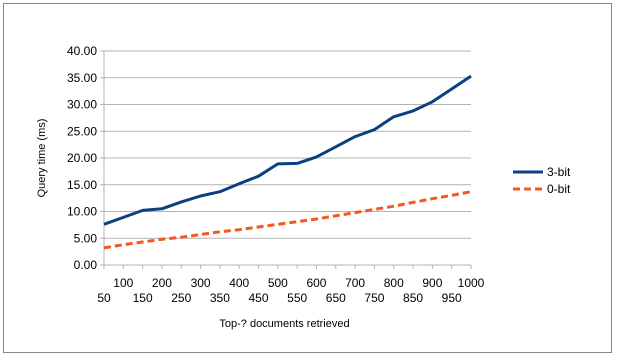 This screenshot has height=358, width=617. Describe the element at coordinates (42, 158) in the screenshot. I see `y-axis-title: Query time (ms)` at that location.